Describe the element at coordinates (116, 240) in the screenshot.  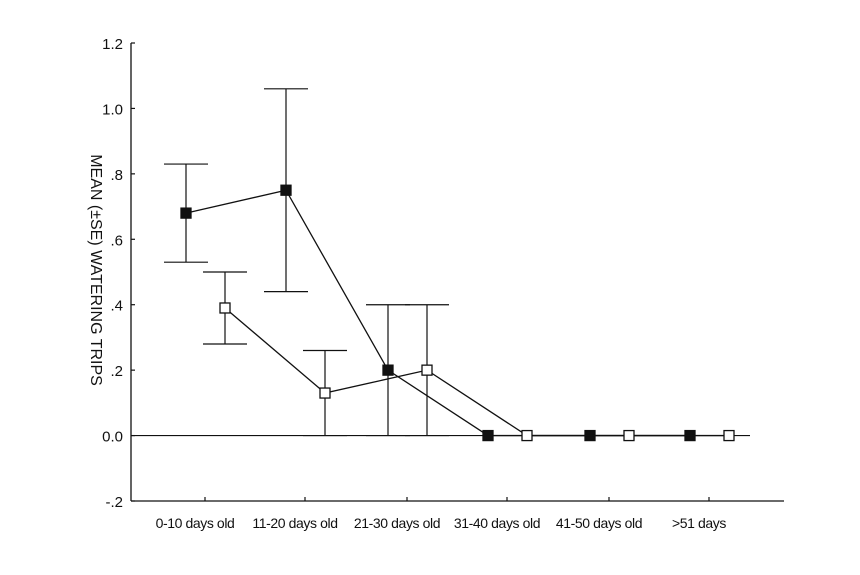
I see `y-tick-label: .6` at that location.